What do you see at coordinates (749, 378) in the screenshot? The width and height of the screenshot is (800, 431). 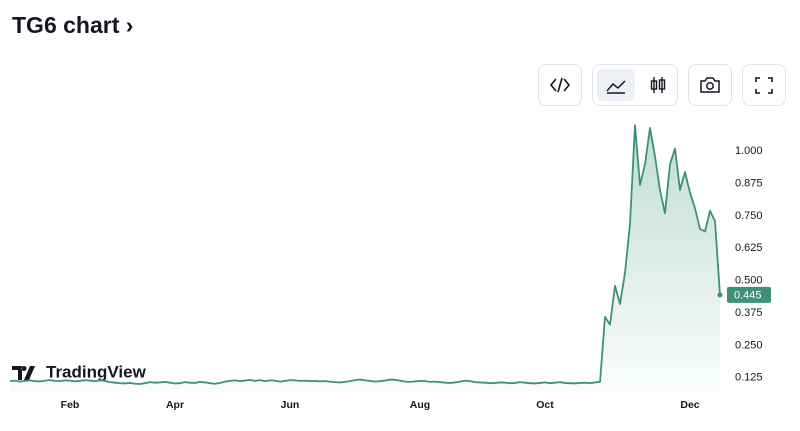 I see `y-tick-label: 0.125` at bounding box center [749, 378].